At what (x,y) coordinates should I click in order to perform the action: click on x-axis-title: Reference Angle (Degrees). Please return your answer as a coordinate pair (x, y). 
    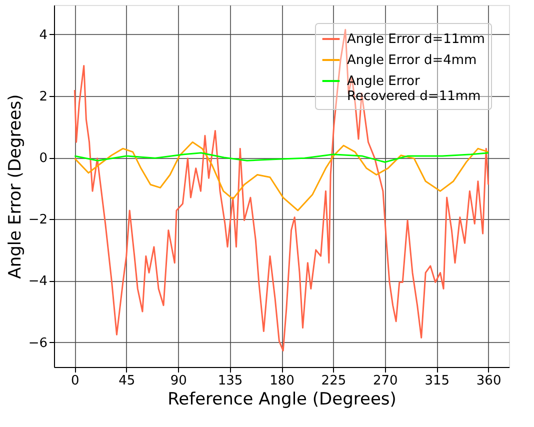
    Looking at the image, I should click on (282, 400).